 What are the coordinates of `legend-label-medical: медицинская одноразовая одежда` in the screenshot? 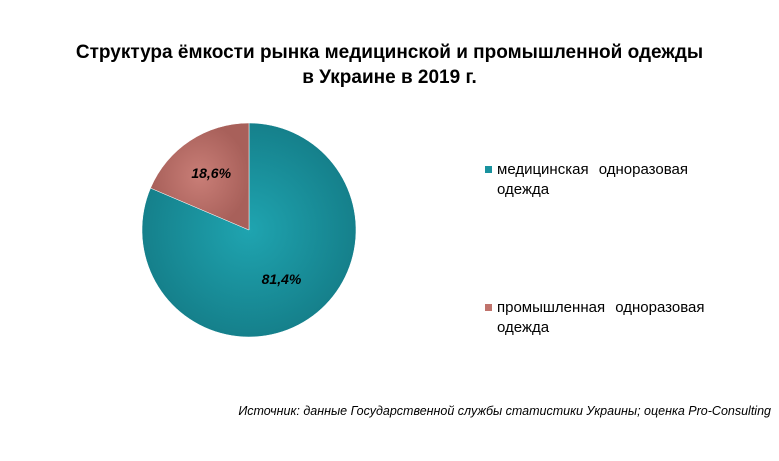 It's located at (592, 179).